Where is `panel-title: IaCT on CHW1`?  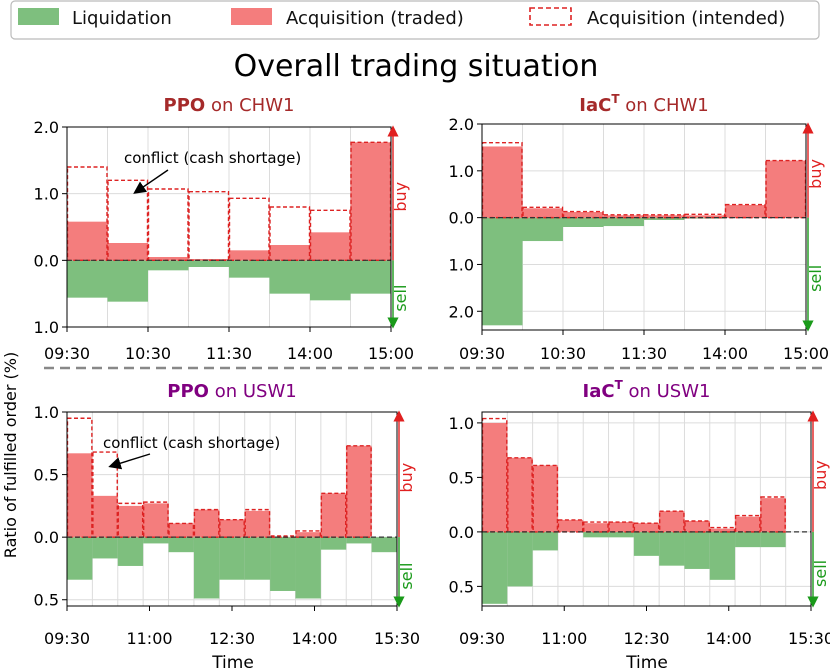 panel-title: IaCT on CHW1 is located at coordinates (643, 104).